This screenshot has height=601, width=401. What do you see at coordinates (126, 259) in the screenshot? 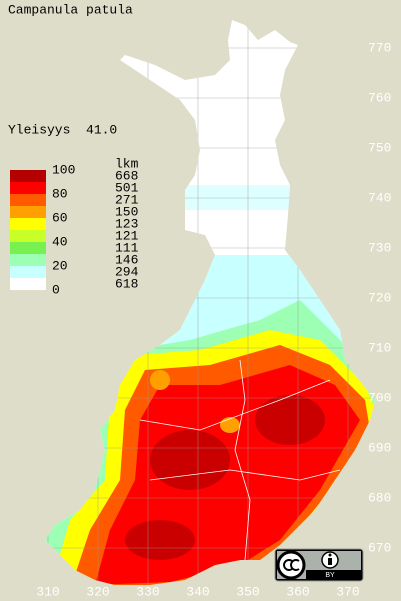
I see `legend-count: 146` at bounding box center [126, 259].